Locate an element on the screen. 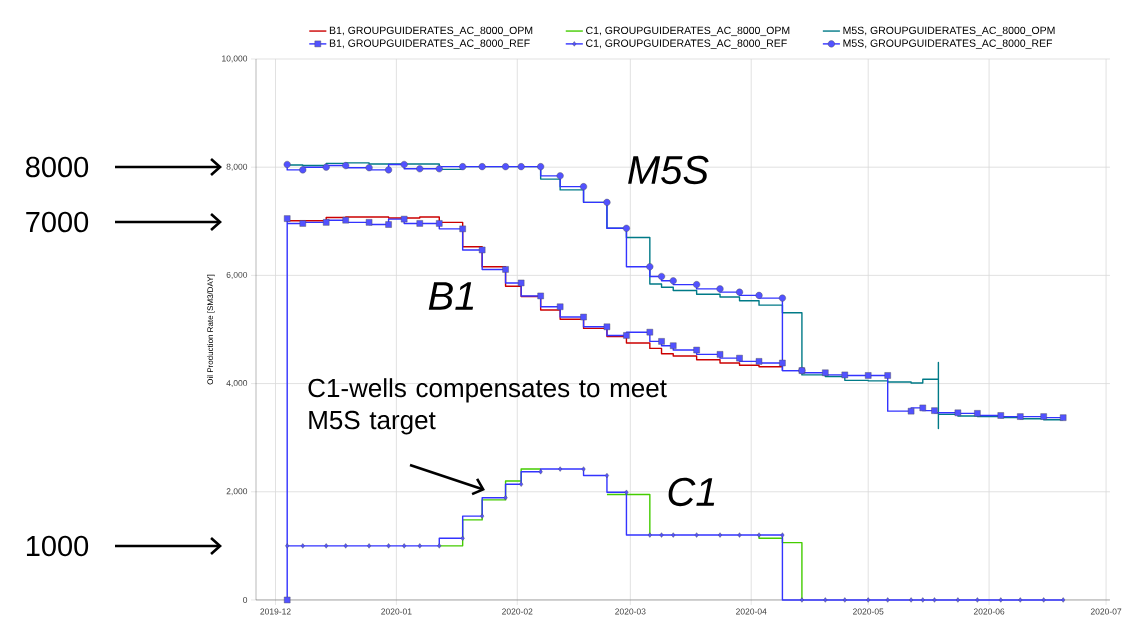  annotation: C1-wells compensates to meet M5S target is located at coordinates (487, 406).